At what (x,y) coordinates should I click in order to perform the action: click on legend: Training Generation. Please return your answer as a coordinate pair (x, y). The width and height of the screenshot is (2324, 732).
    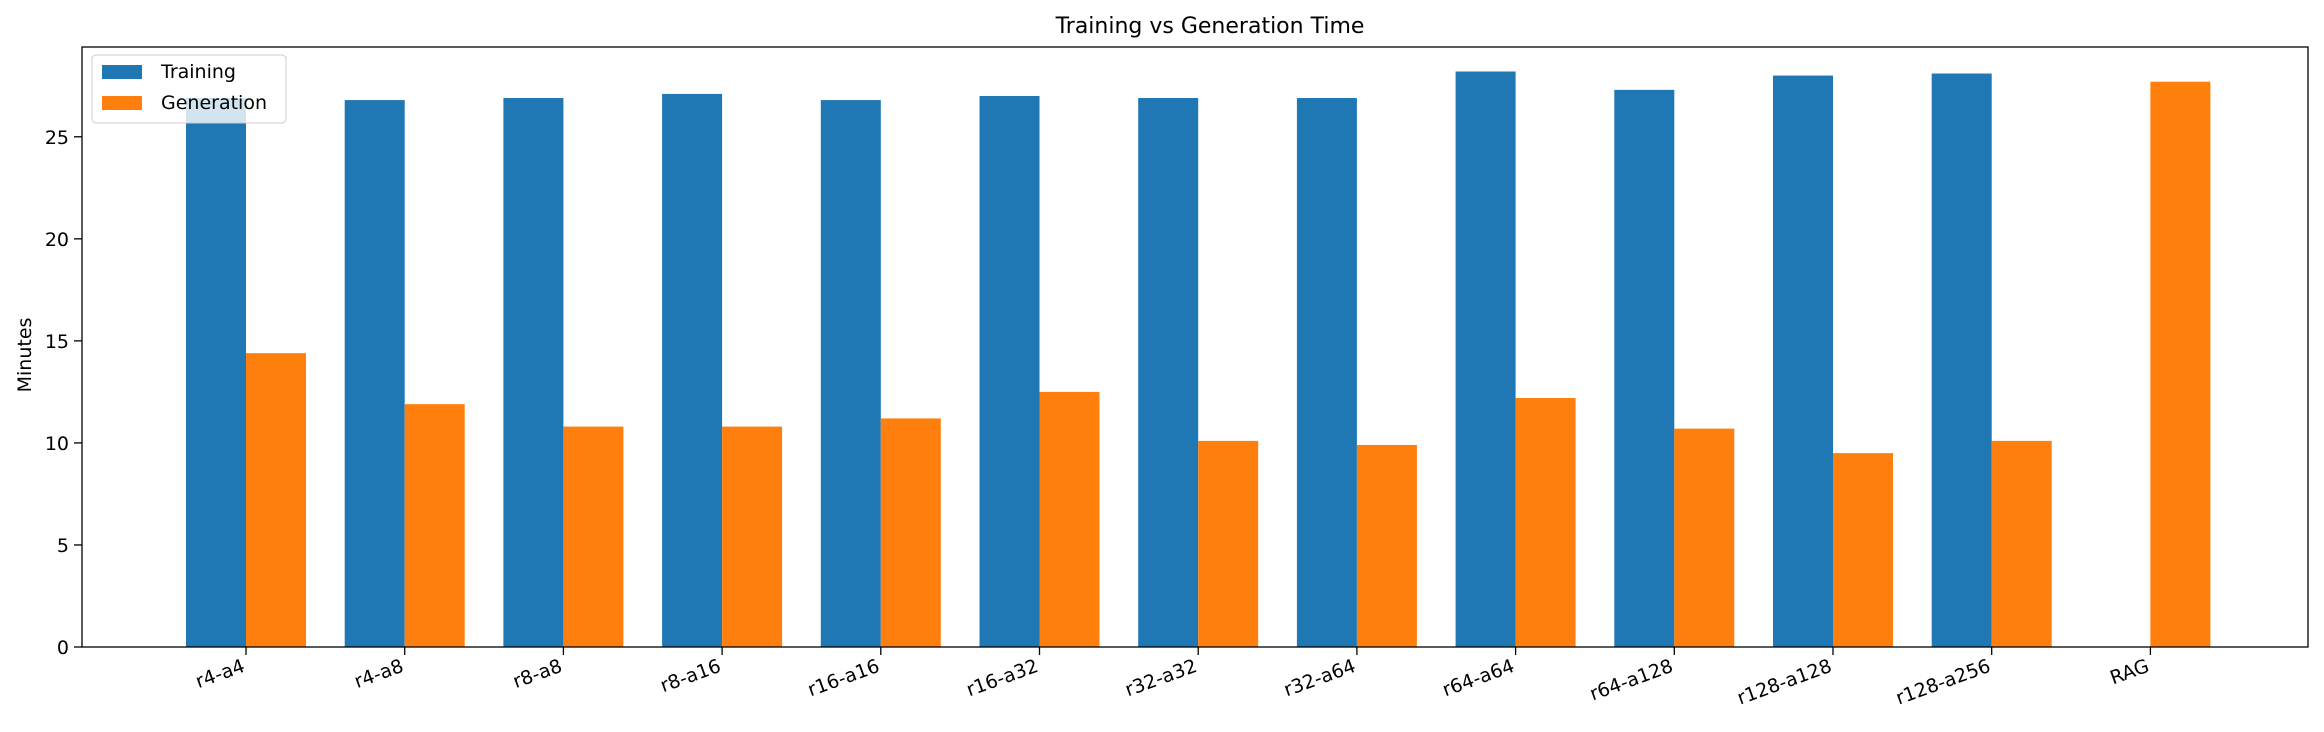
    Looking at the image, I should click on (189, 89).